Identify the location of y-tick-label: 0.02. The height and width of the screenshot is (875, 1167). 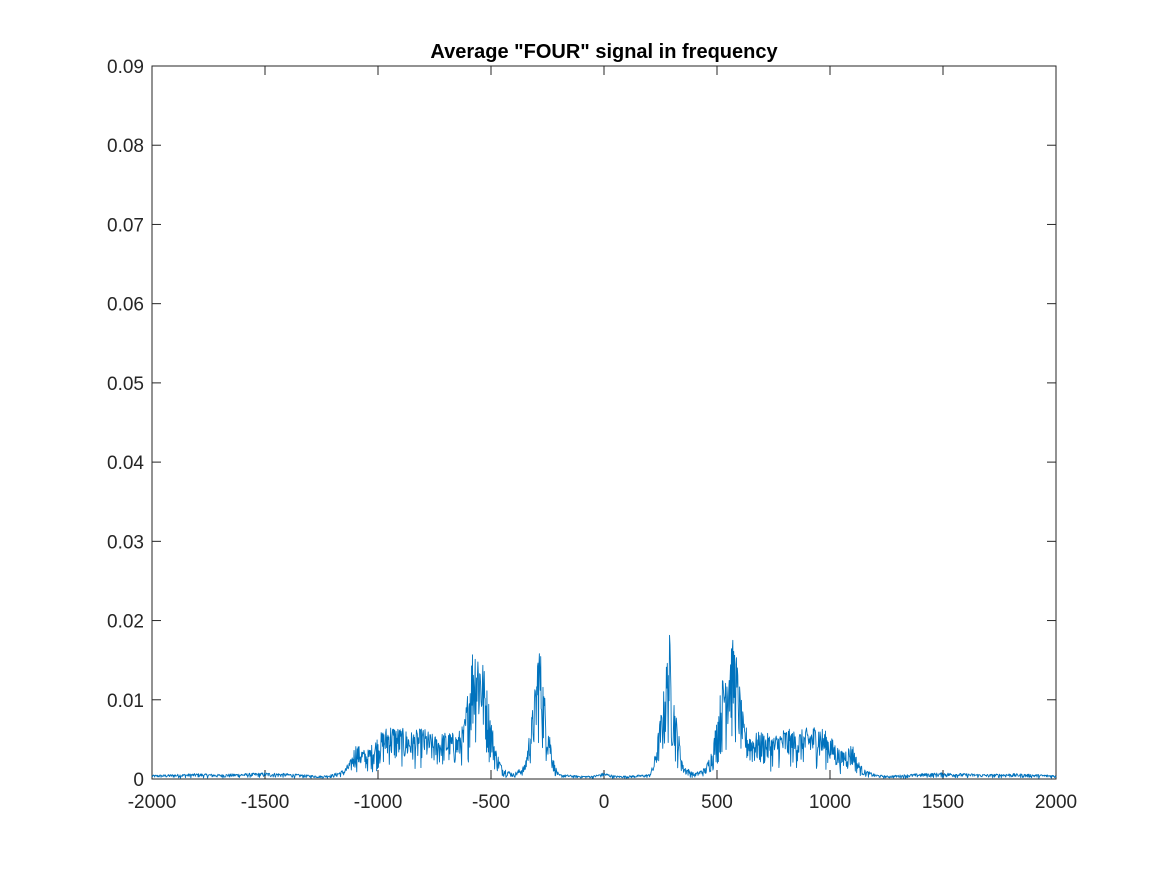
(125, 622).